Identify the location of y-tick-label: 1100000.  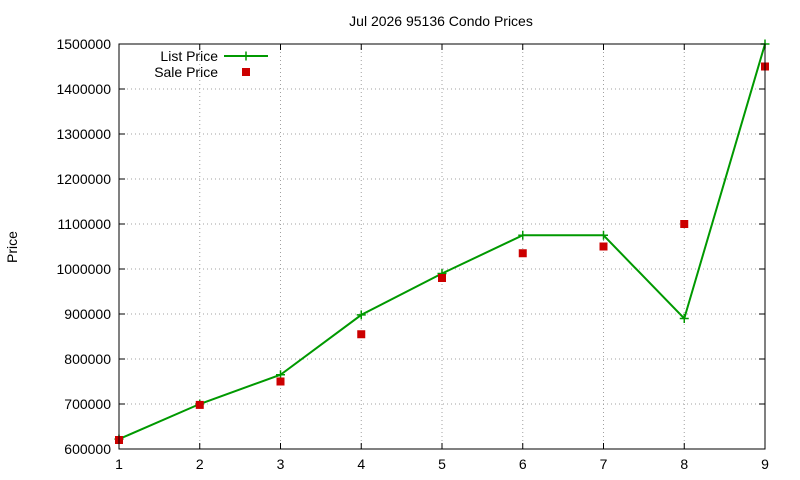
(85, 224).